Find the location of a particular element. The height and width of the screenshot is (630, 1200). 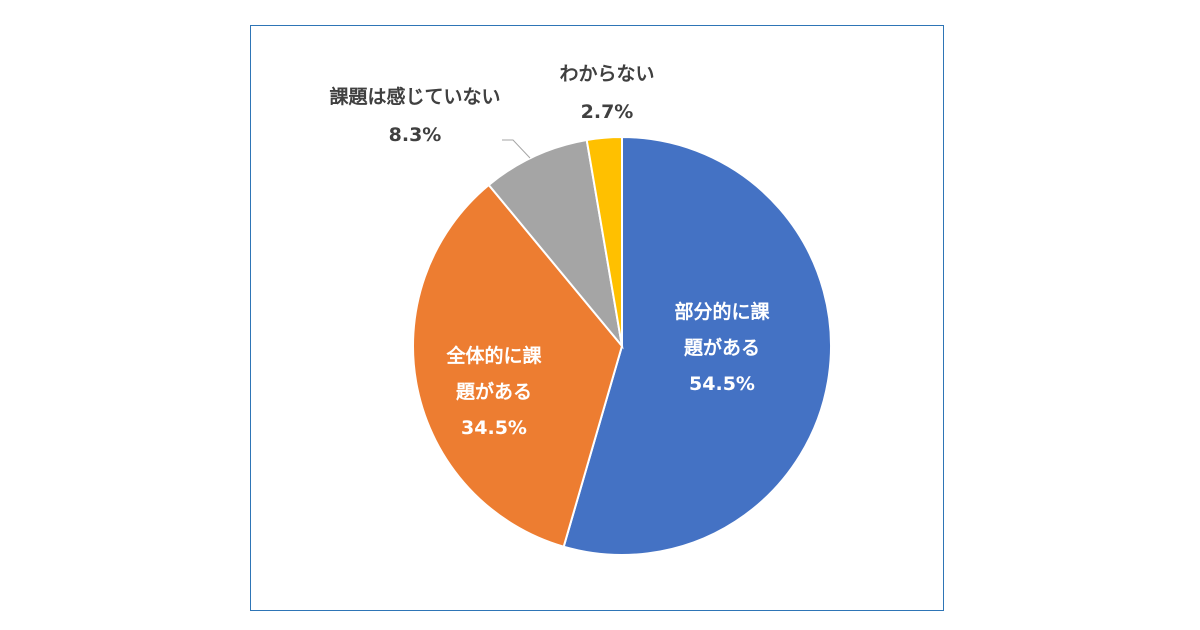

leader-lines is located at coordinates (516, 149).